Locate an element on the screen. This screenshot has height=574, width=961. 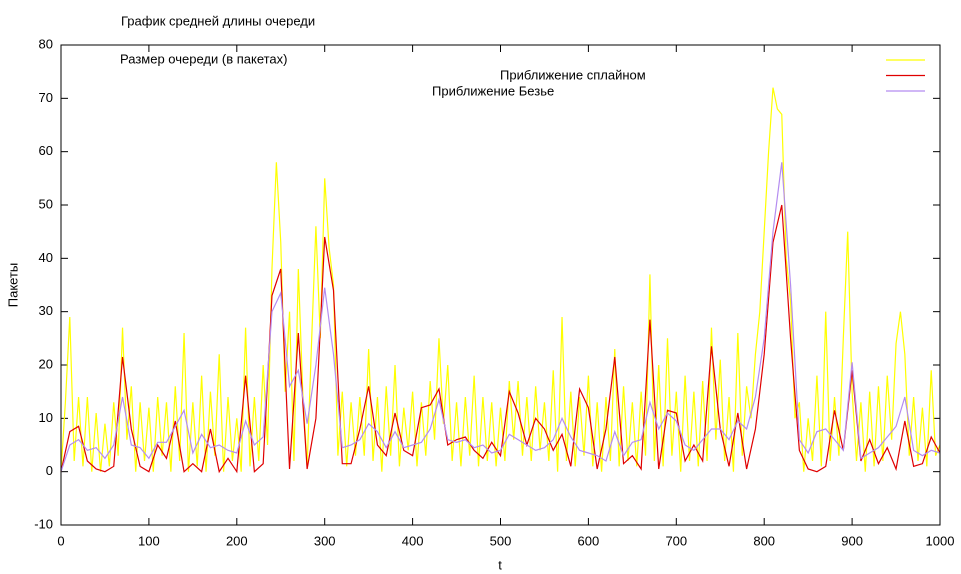
y-tick-label: 20 is located at coordinates (46, 363).